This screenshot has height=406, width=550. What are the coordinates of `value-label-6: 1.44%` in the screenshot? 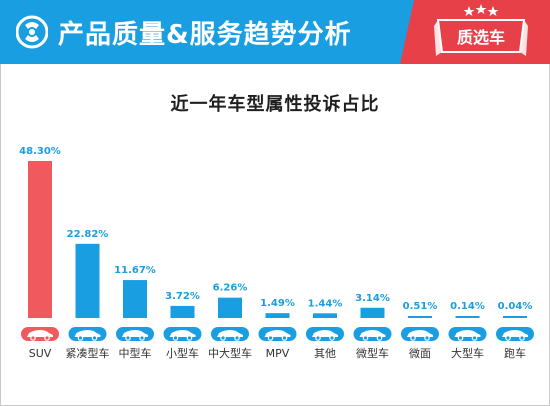 It's located at (325, 303).